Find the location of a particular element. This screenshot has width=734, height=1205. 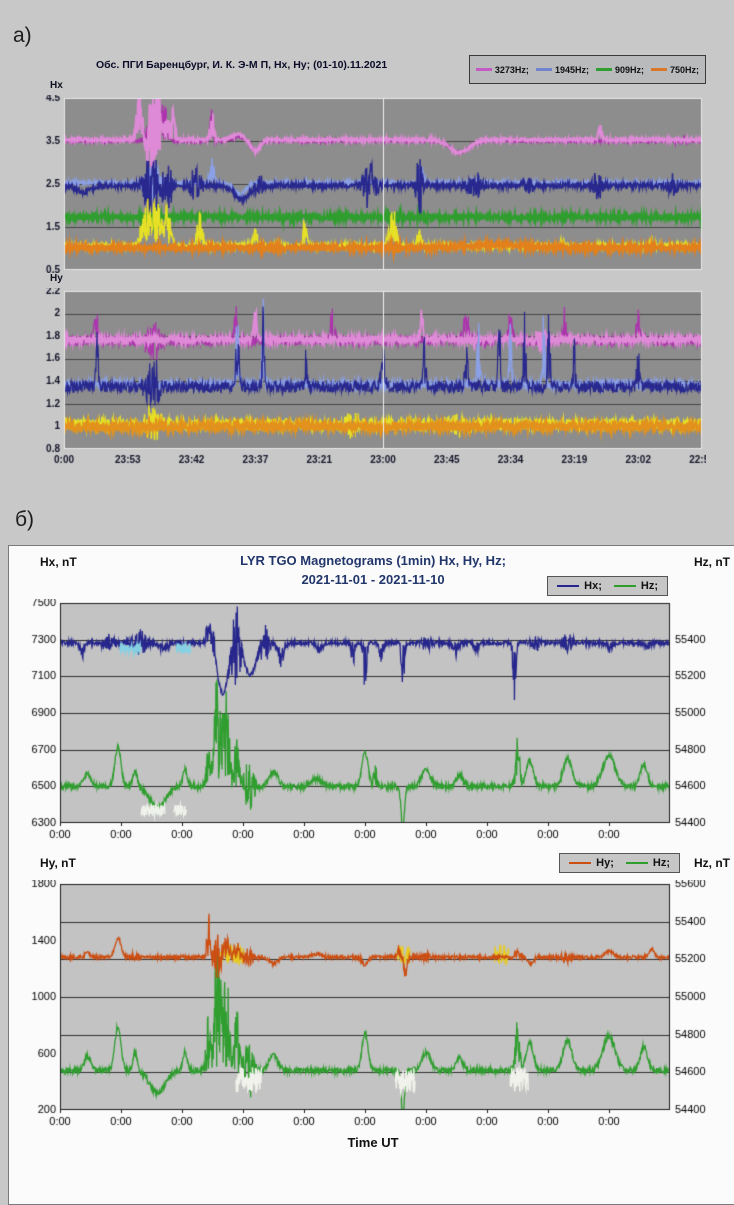

legend-label-3273hz: 3273Hz; is located at coordinates (511, 69).